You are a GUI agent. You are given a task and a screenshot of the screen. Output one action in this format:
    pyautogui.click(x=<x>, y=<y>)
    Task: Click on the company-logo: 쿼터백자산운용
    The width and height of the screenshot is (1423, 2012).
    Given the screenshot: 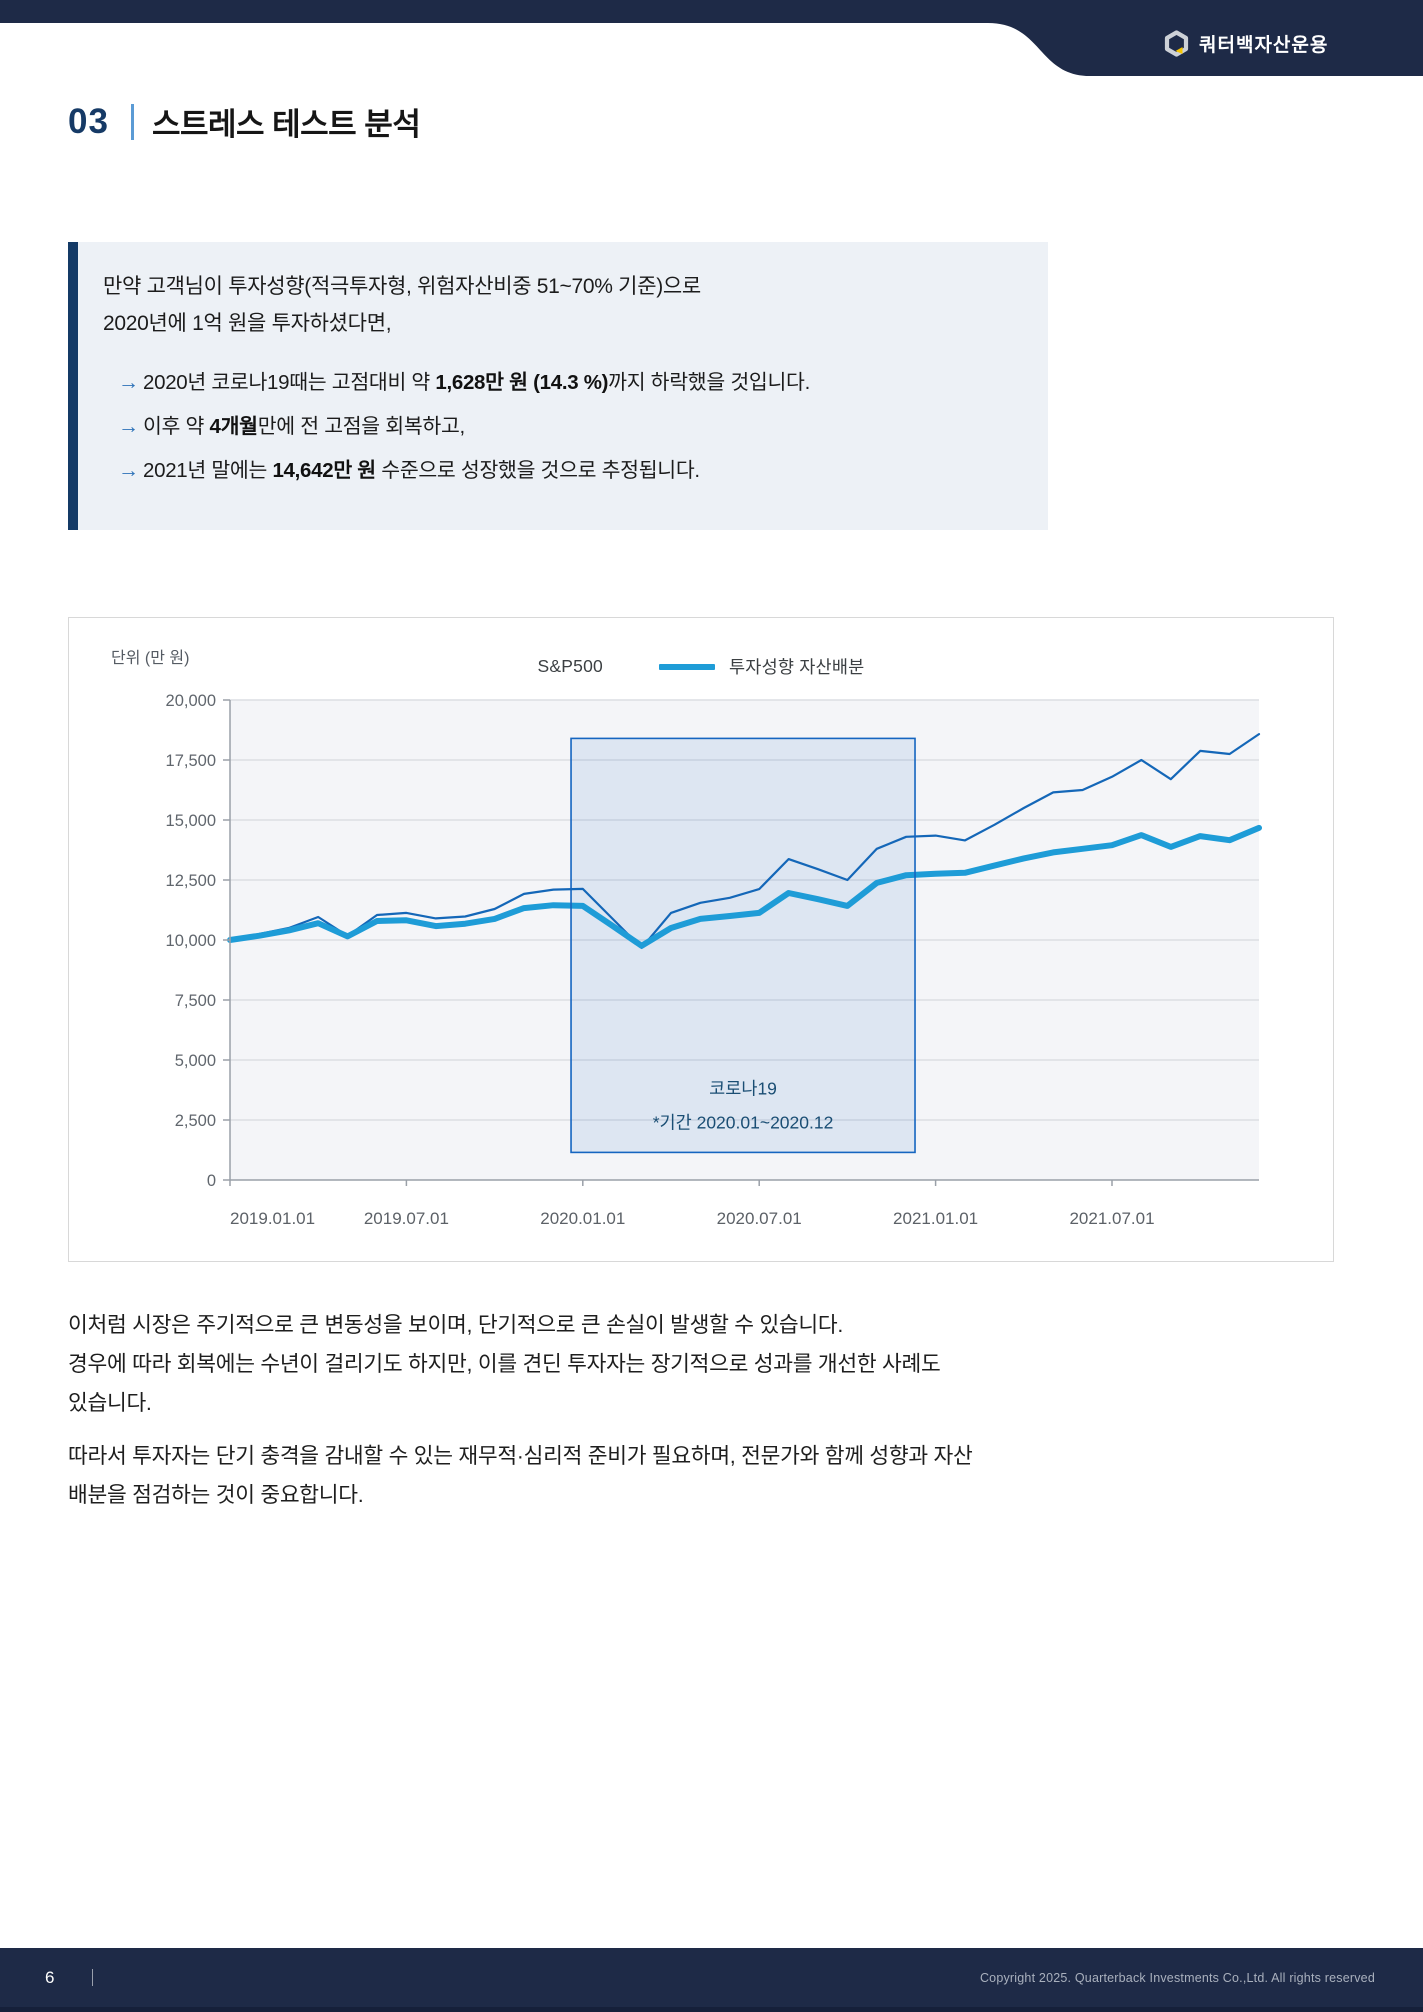 What is the action you would take?
    pyautogui.click(x=1245, y=43)
    